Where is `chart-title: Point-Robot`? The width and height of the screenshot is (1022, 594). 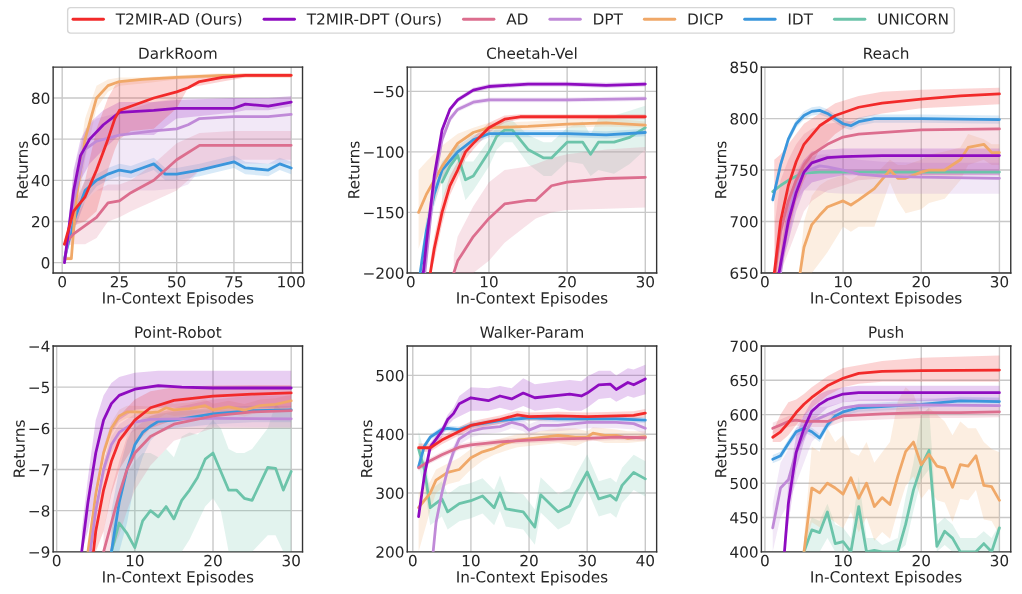 chart-title: Point-Robot is located at coordinates (178, 332).